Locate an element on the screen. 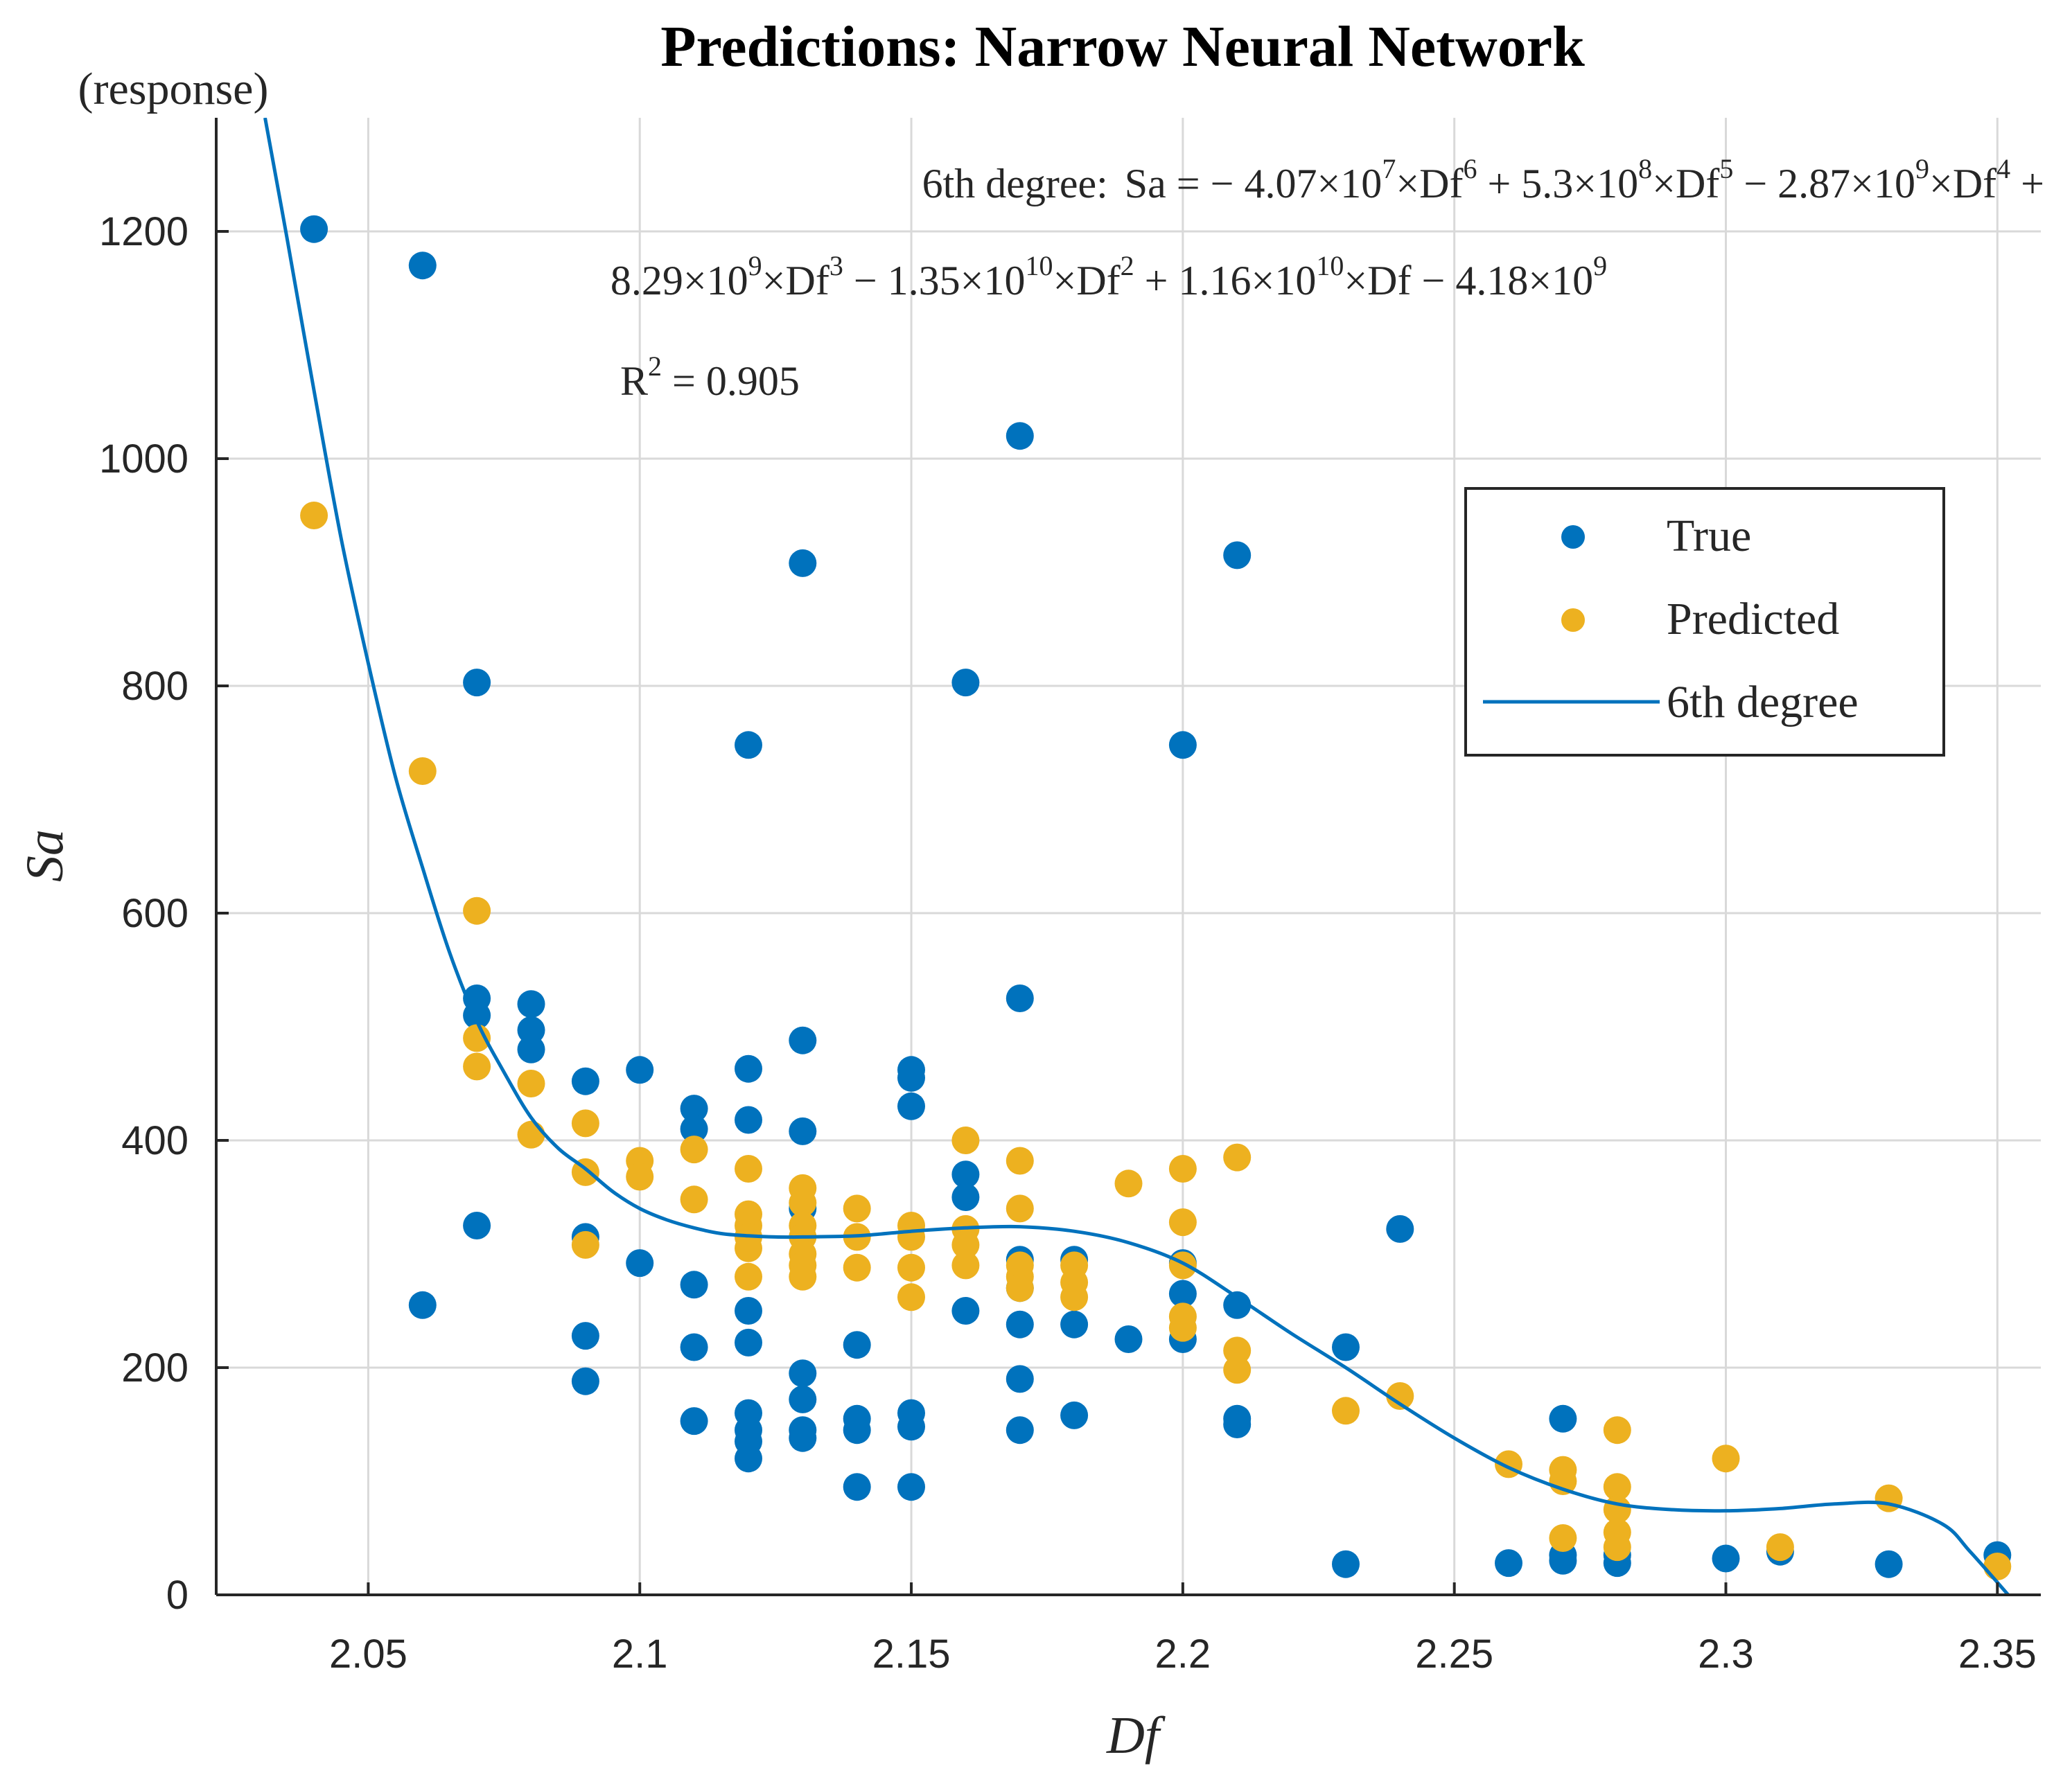 Image resolution: width=2072 pixels, height=1784 pixels. y-tick-label: 400 is located at coordinates (154, 1140).